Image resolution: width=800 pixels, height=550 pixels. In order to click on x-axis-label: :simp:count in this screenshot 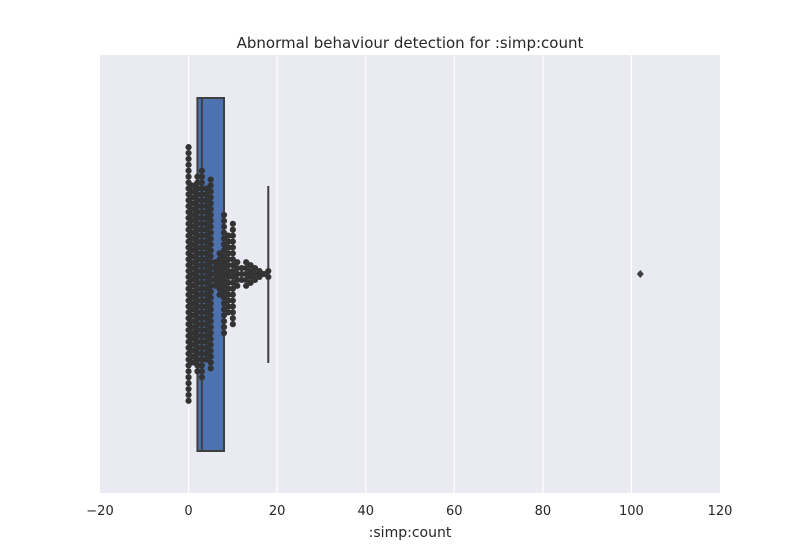, I will do `click(410, 533)`.